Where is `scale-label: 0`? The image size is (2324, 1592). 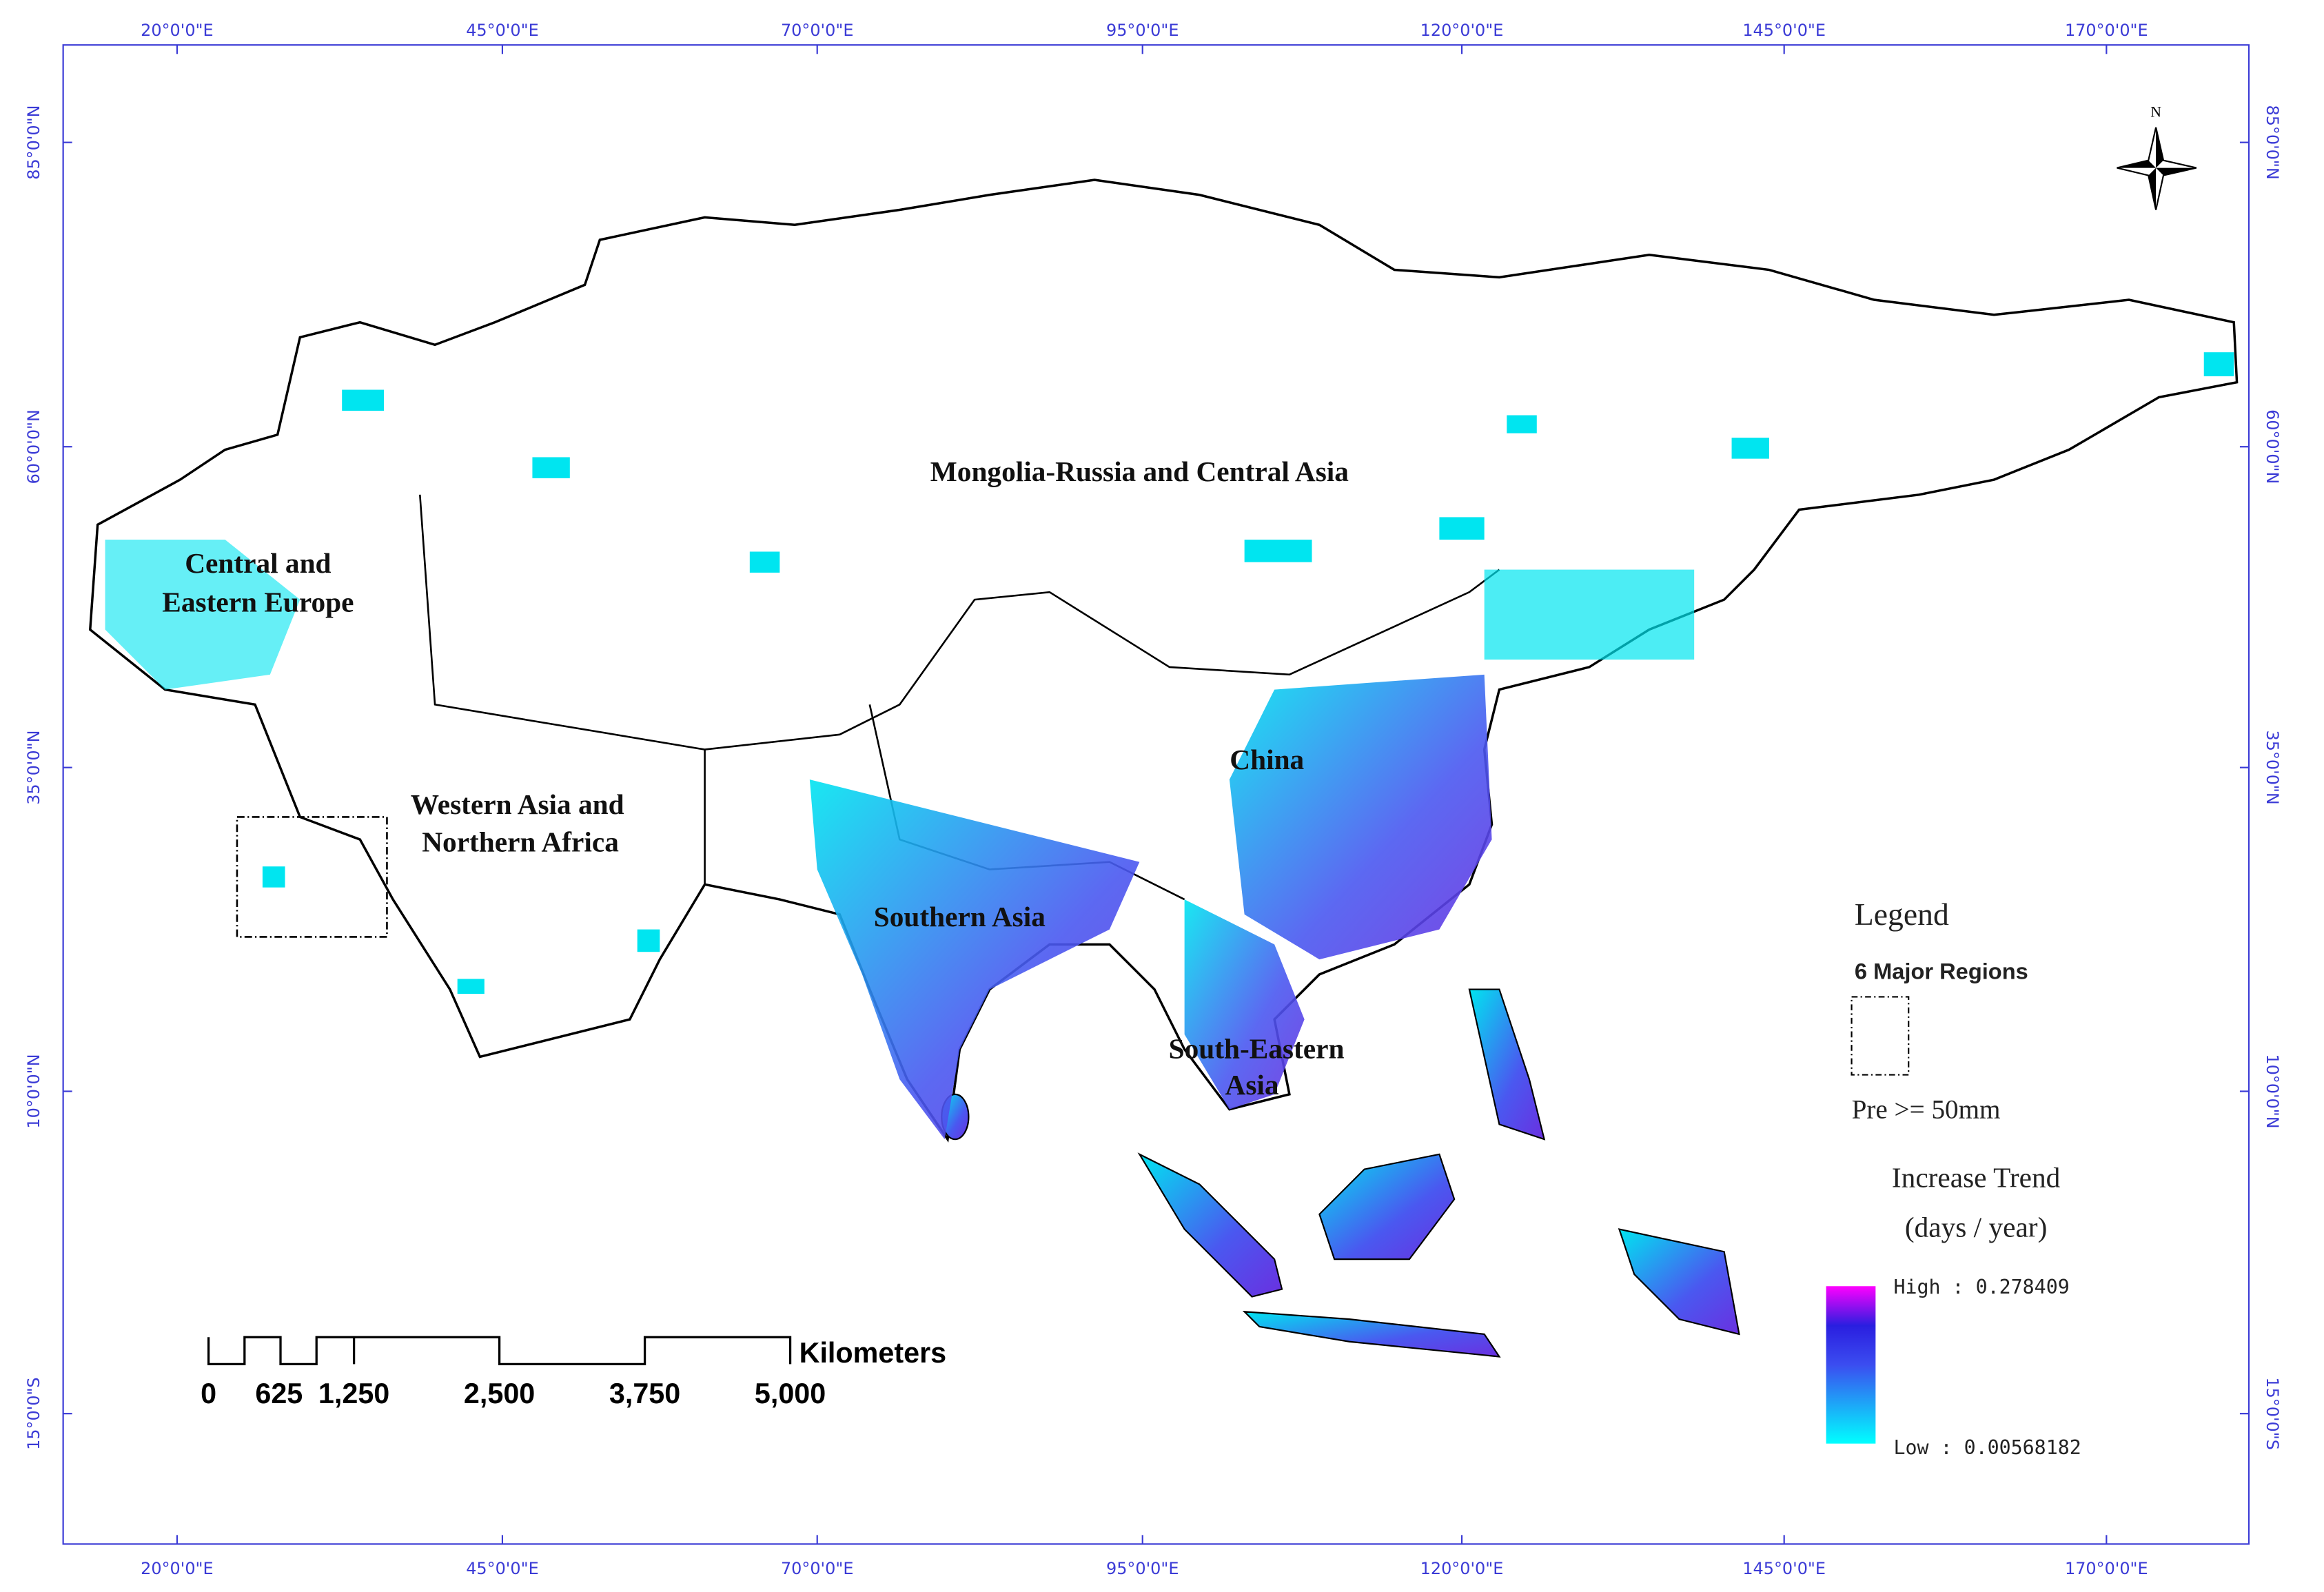
scale-label: 0 is located at coordinates (209, 1393).